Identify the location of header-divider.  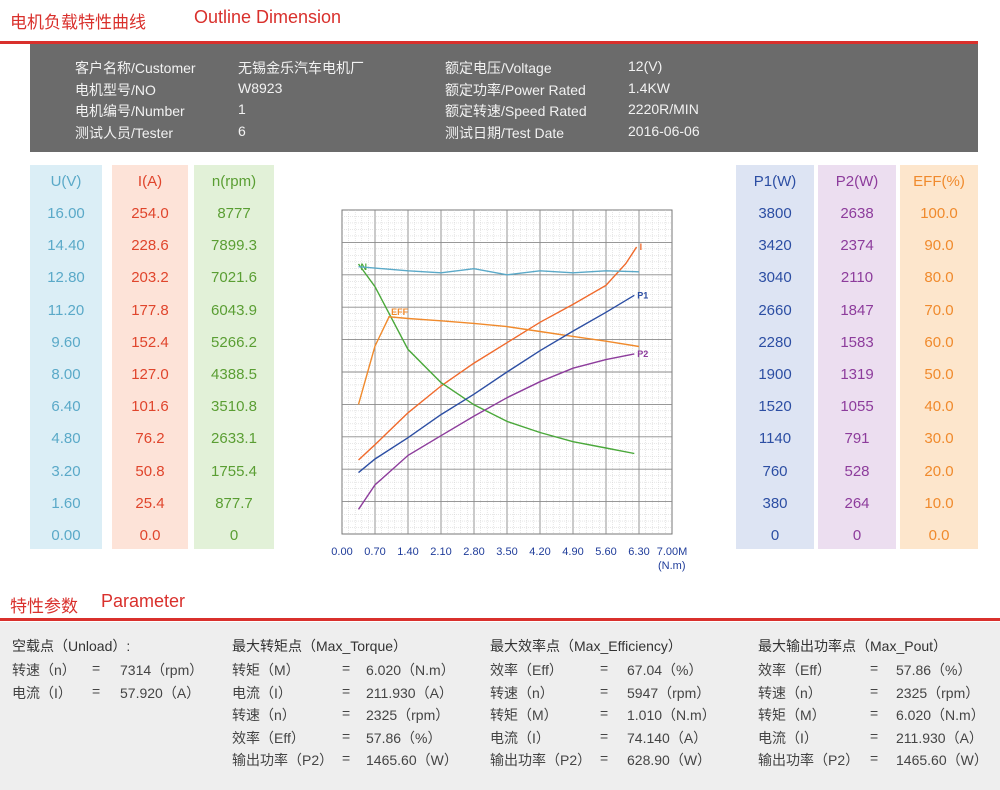
(489, 42).